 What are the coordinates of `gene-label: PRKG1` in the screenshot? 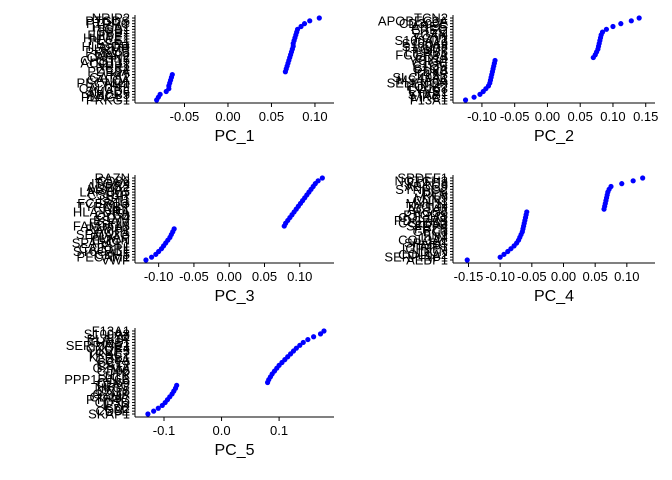 It's located at (108, 100).